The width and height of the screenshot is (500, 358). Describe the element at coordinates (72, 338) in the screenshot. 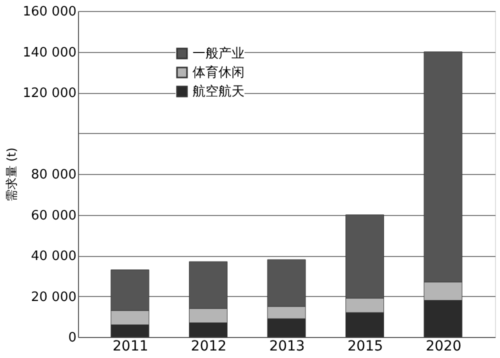

I see `y-tick-label: 0` at that location.